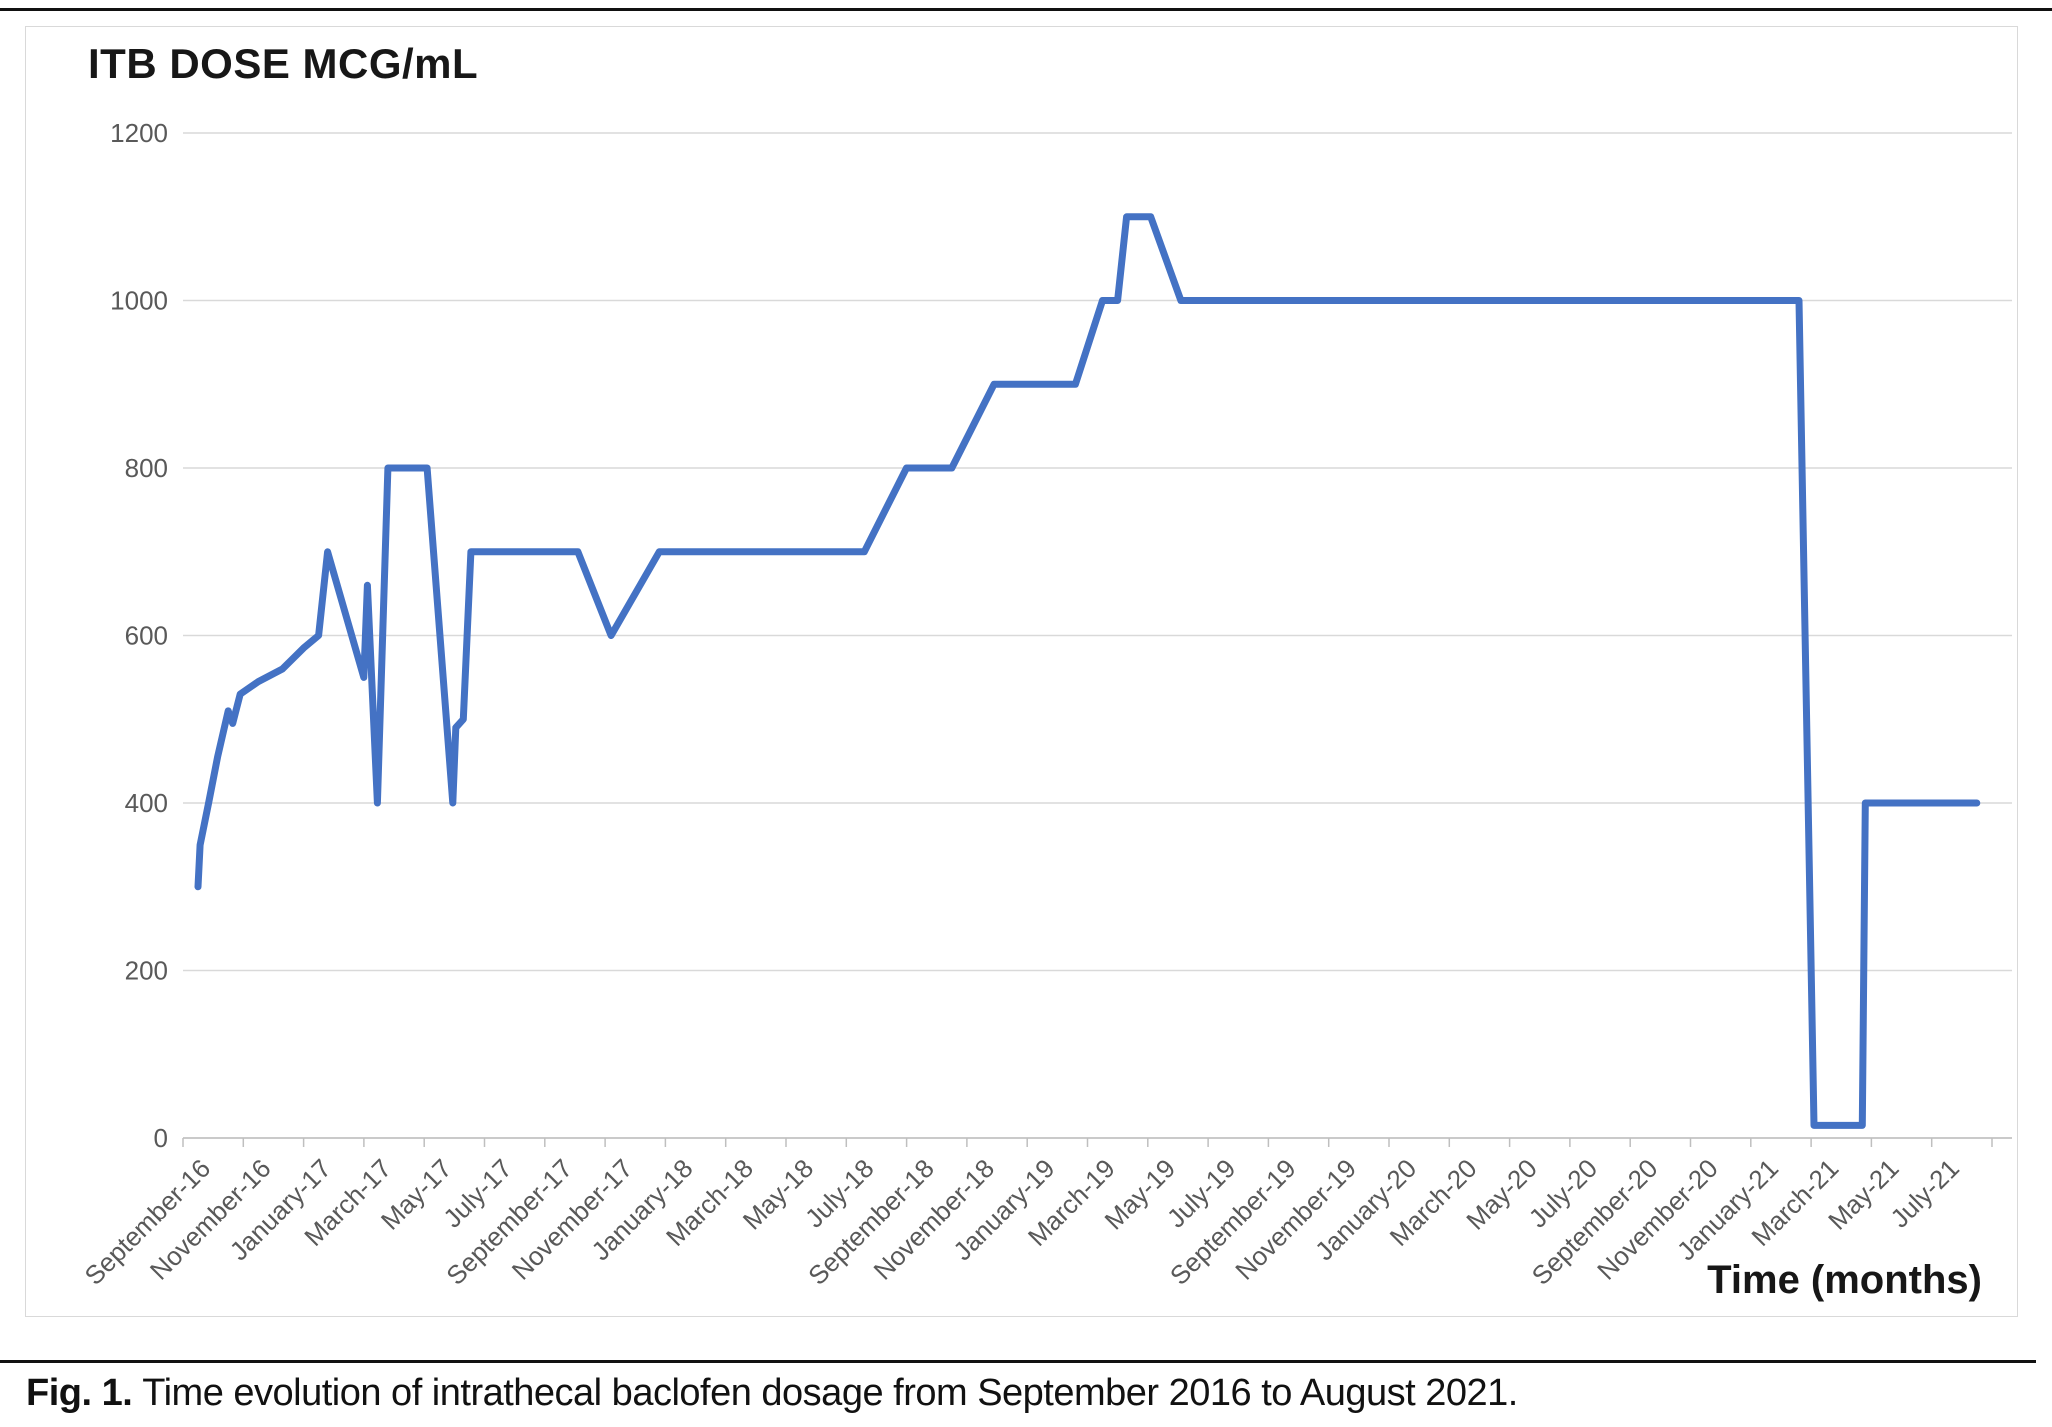  What do you see at coordinates (283, 63) in the screenshot?
I see `chart-title: ITB DOSE MCG/mL` at bounding box center [283, 63].